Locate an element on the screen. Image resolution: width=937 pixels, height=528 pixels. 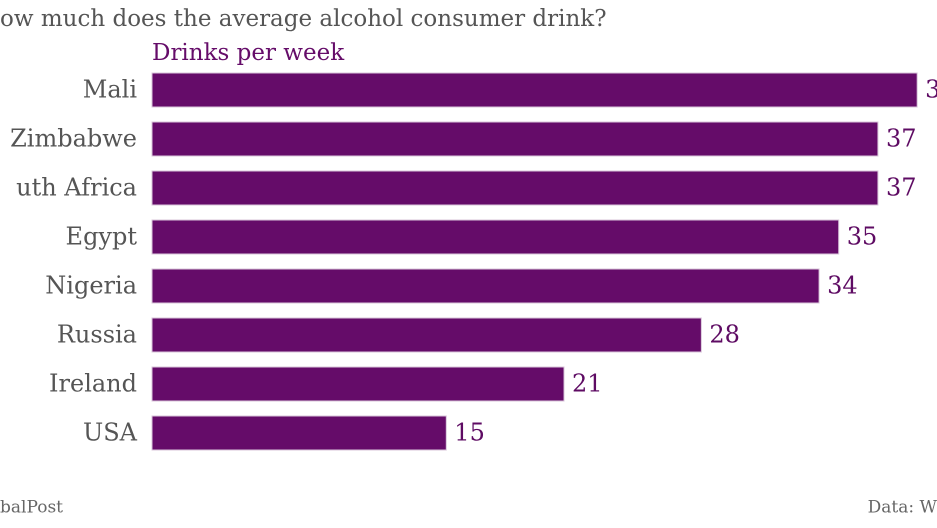
y-tick-label: Russia is located at coordinates (97, 335).